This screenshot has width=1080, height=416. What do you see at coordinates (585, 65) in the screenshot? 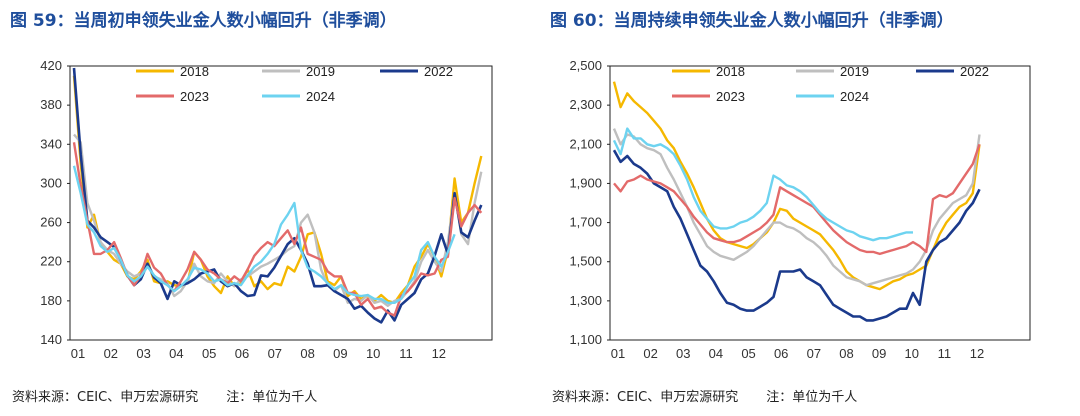
I see `y-tick-label: 2,500` at bounding box center [585, 65].